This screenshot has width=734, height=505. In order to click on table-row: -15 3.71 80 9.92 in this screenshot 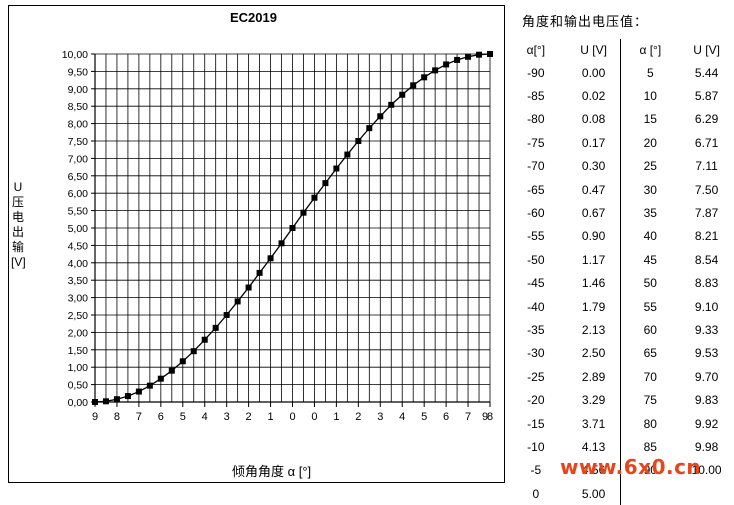, I will do `click(619, 423)`.